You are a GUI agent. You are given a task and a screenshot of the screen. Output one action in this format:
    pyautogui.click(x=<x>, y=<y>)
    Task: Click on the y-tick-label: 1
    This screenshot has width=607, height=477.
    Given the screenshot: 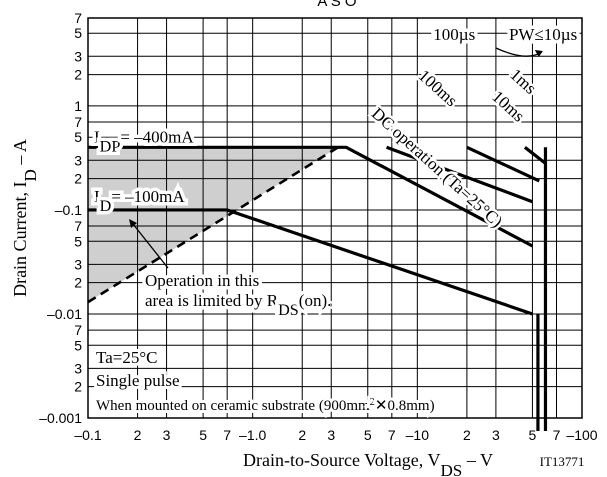 What is the action you would take?
    pyautogui.click(x=78, y=106)
    